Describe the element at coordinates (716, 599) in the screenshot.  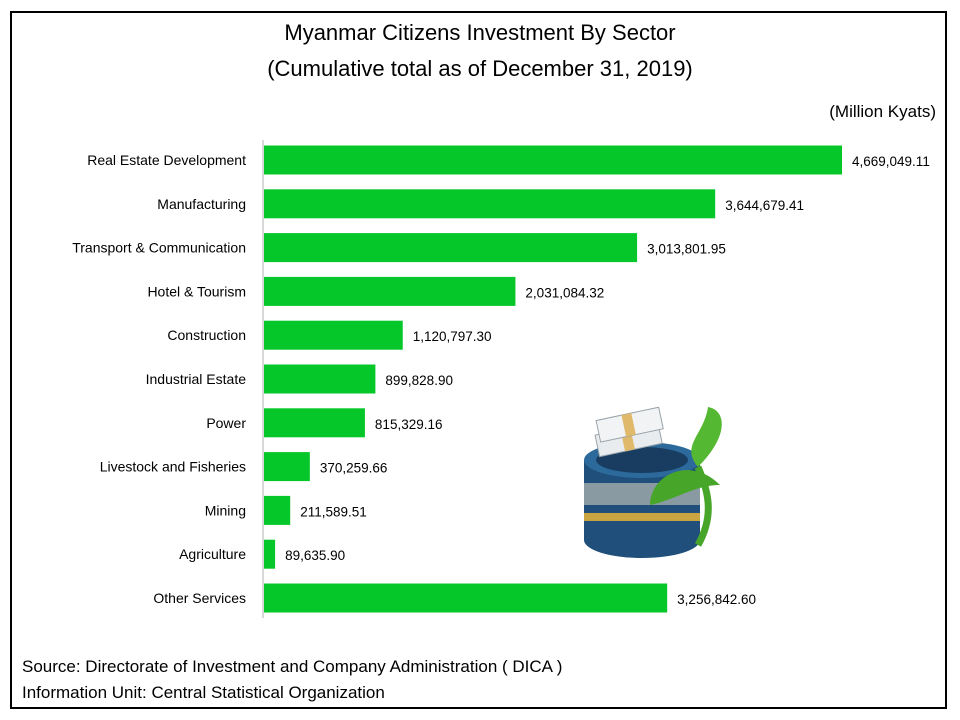
I see `data-label: 3,256,842.60` at that location.